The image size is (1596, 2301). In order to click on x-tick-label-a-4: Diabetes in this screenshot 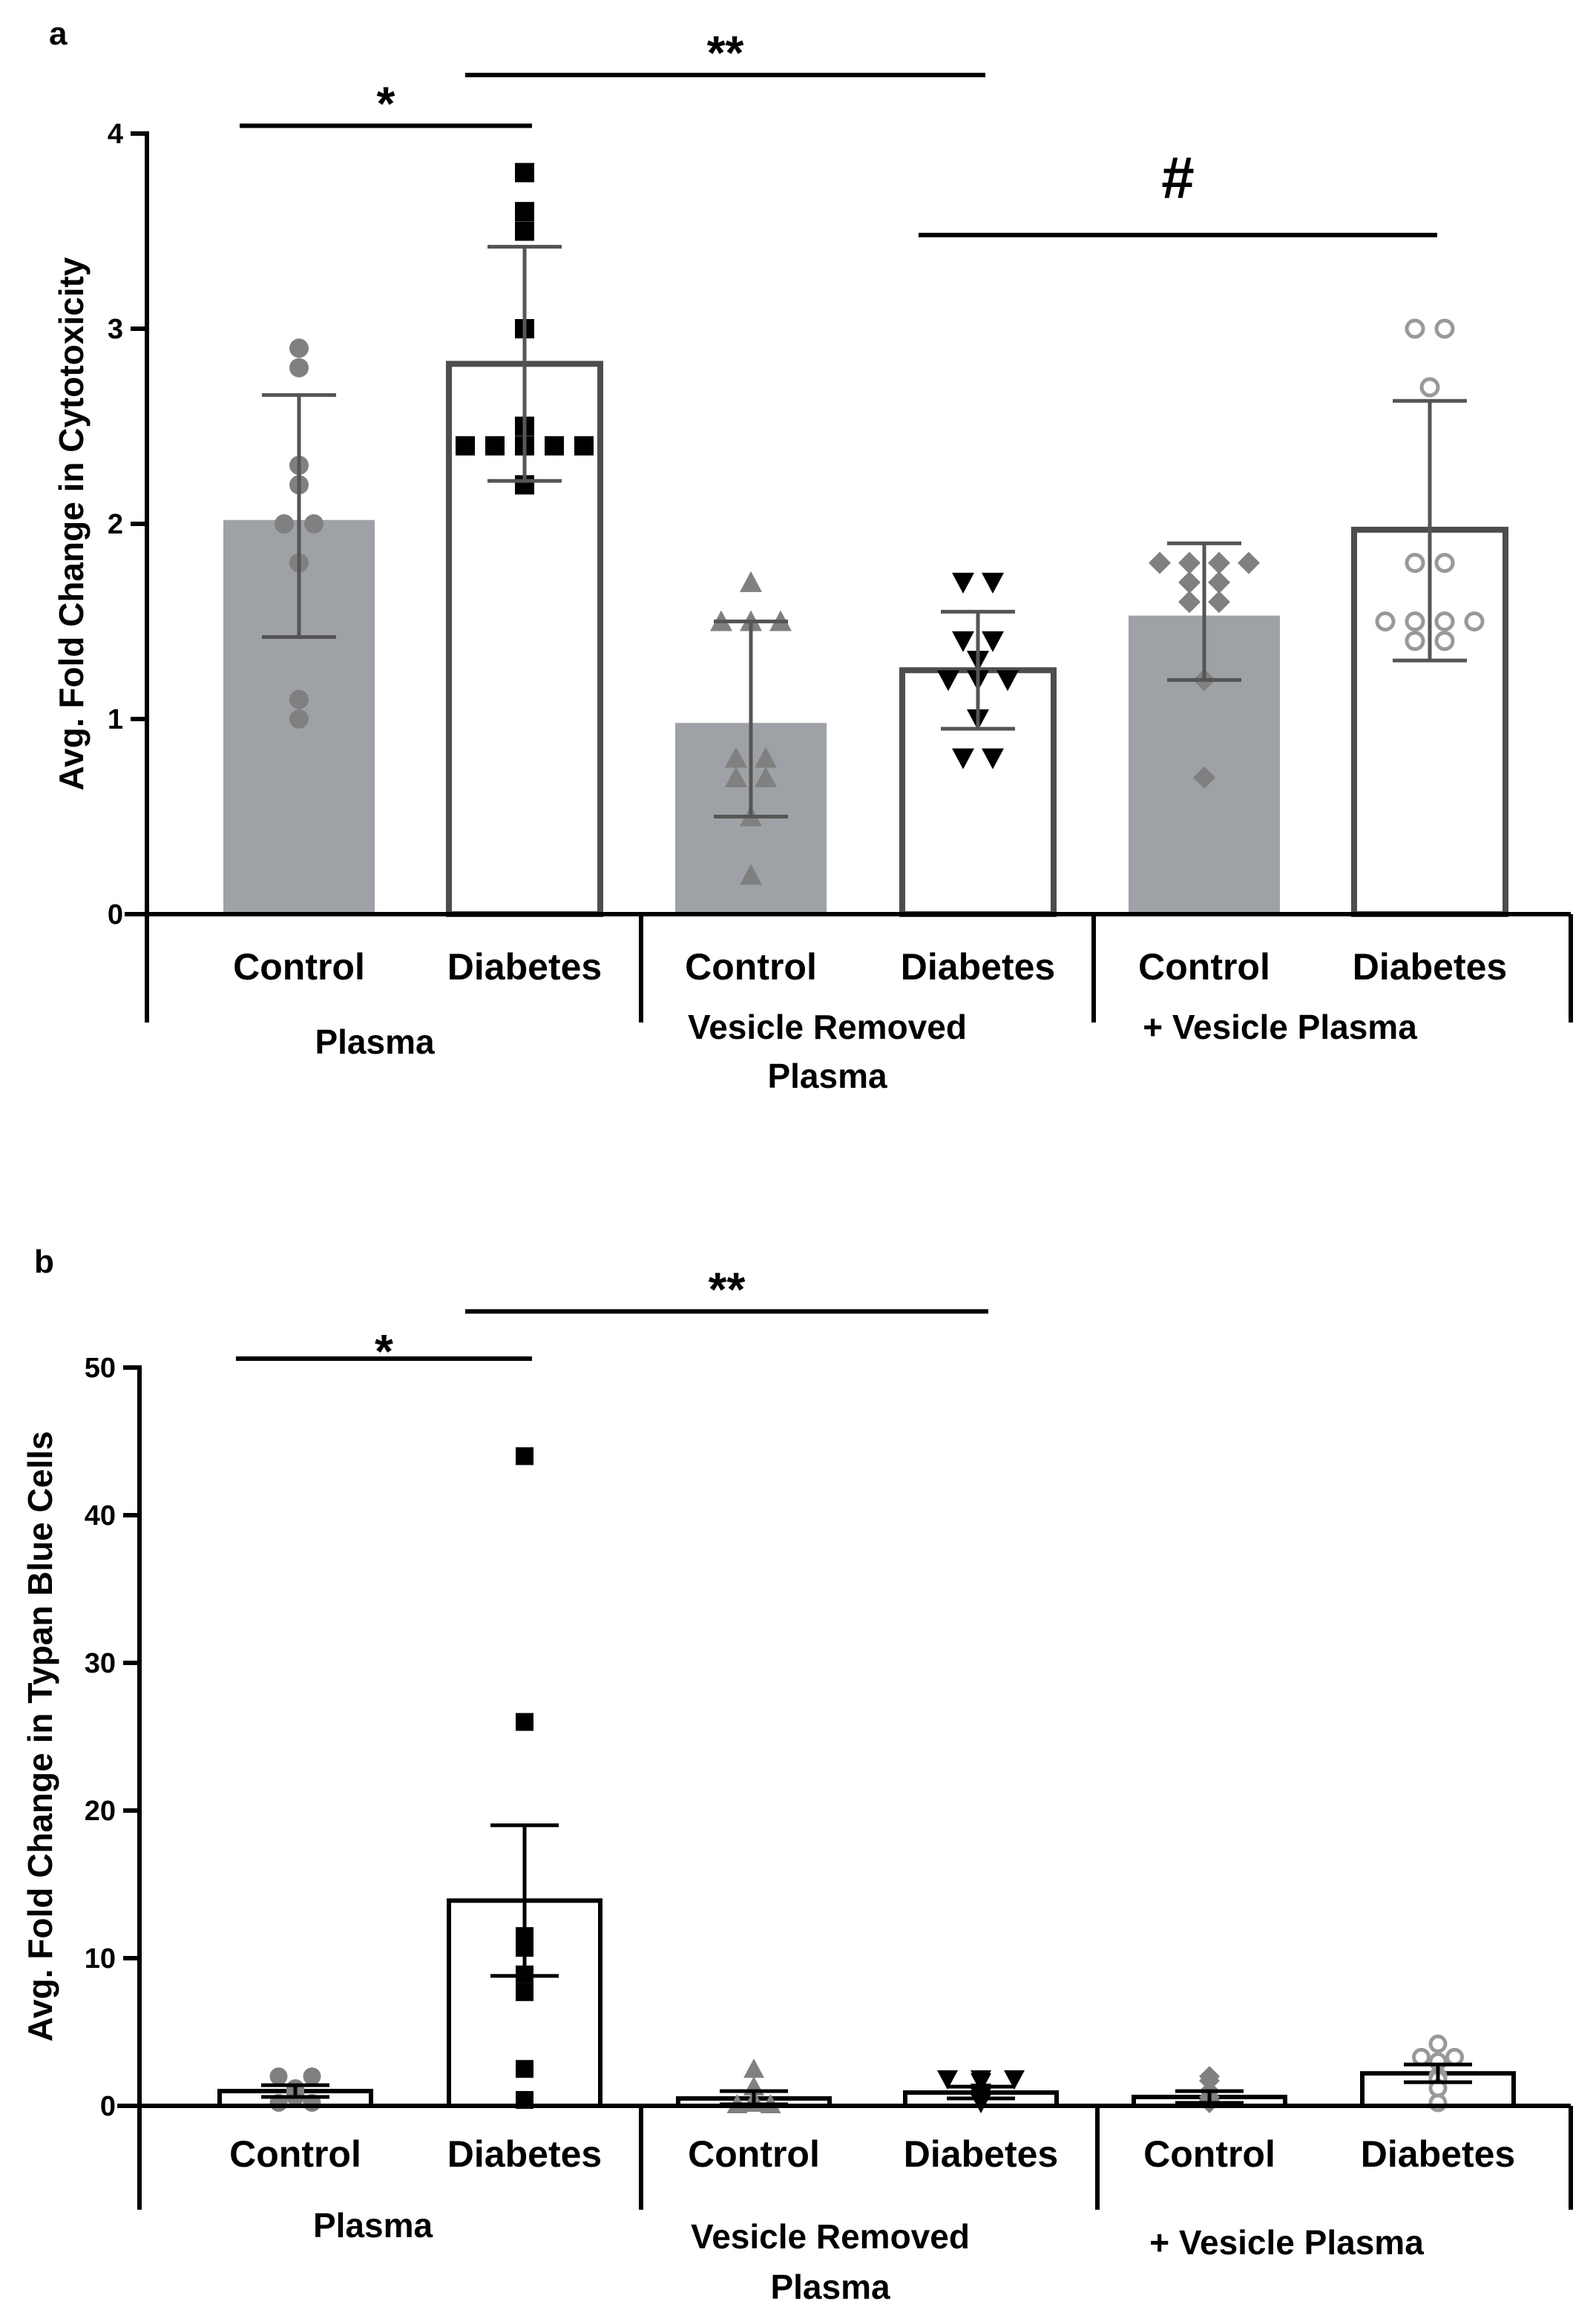, I will do `click(978, 967)`.